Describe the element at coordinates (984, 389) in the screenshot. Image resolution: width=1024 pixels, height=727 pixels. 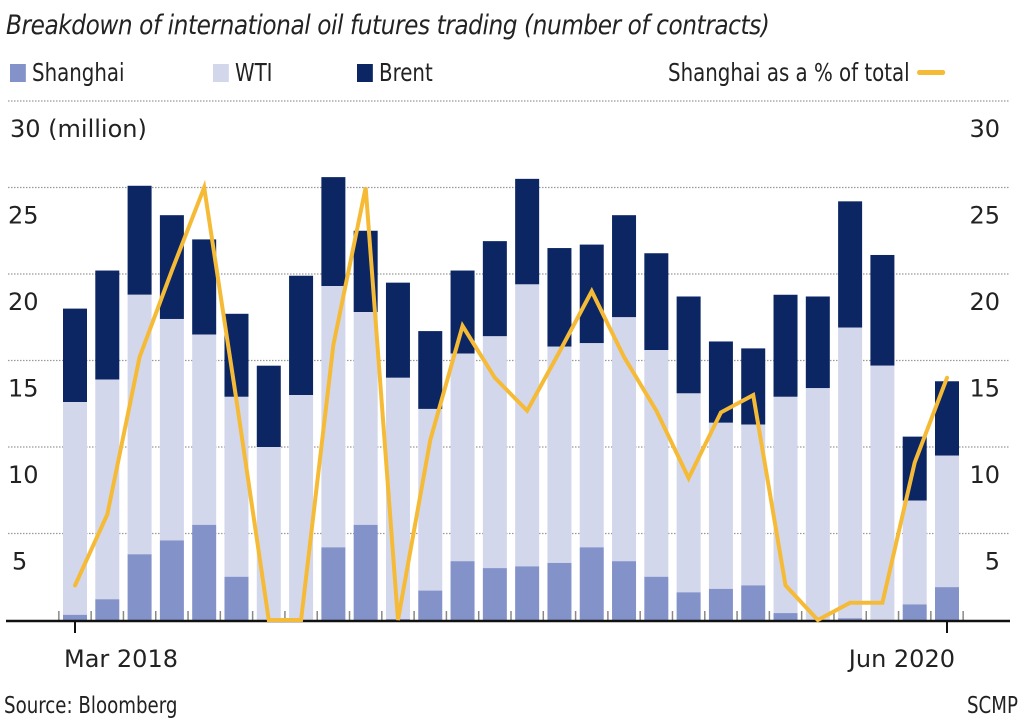
I see `y-tick-right: 15` at that location.